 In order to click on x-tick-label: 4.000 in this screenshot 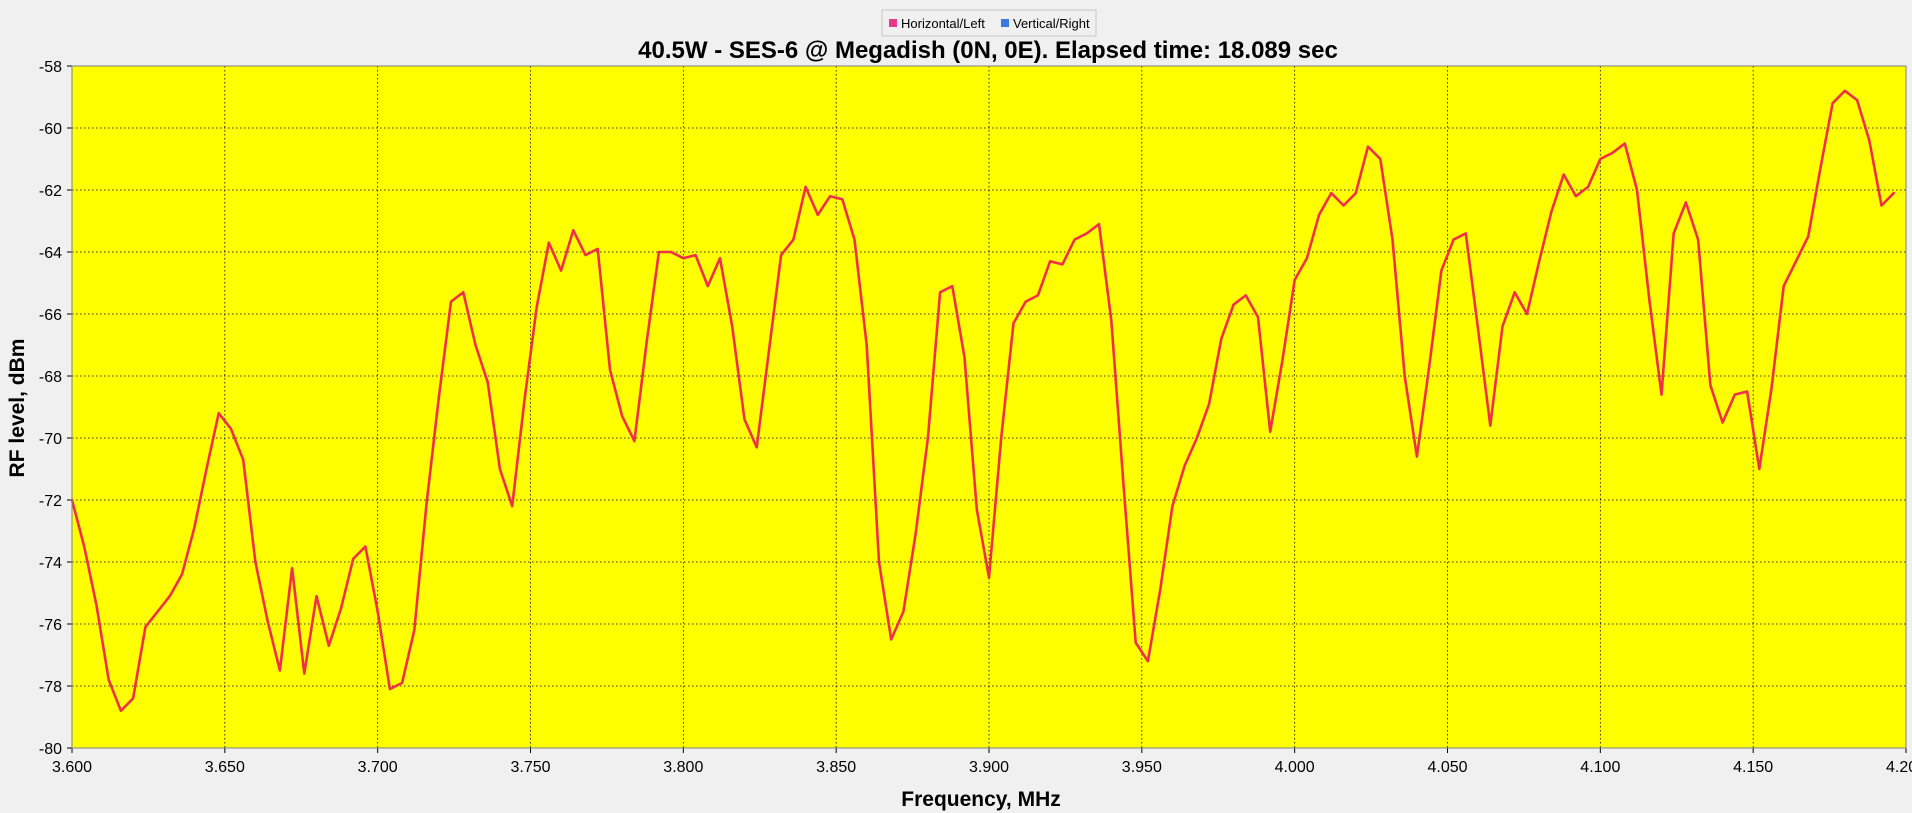, I will do `click(1295, 767)`.